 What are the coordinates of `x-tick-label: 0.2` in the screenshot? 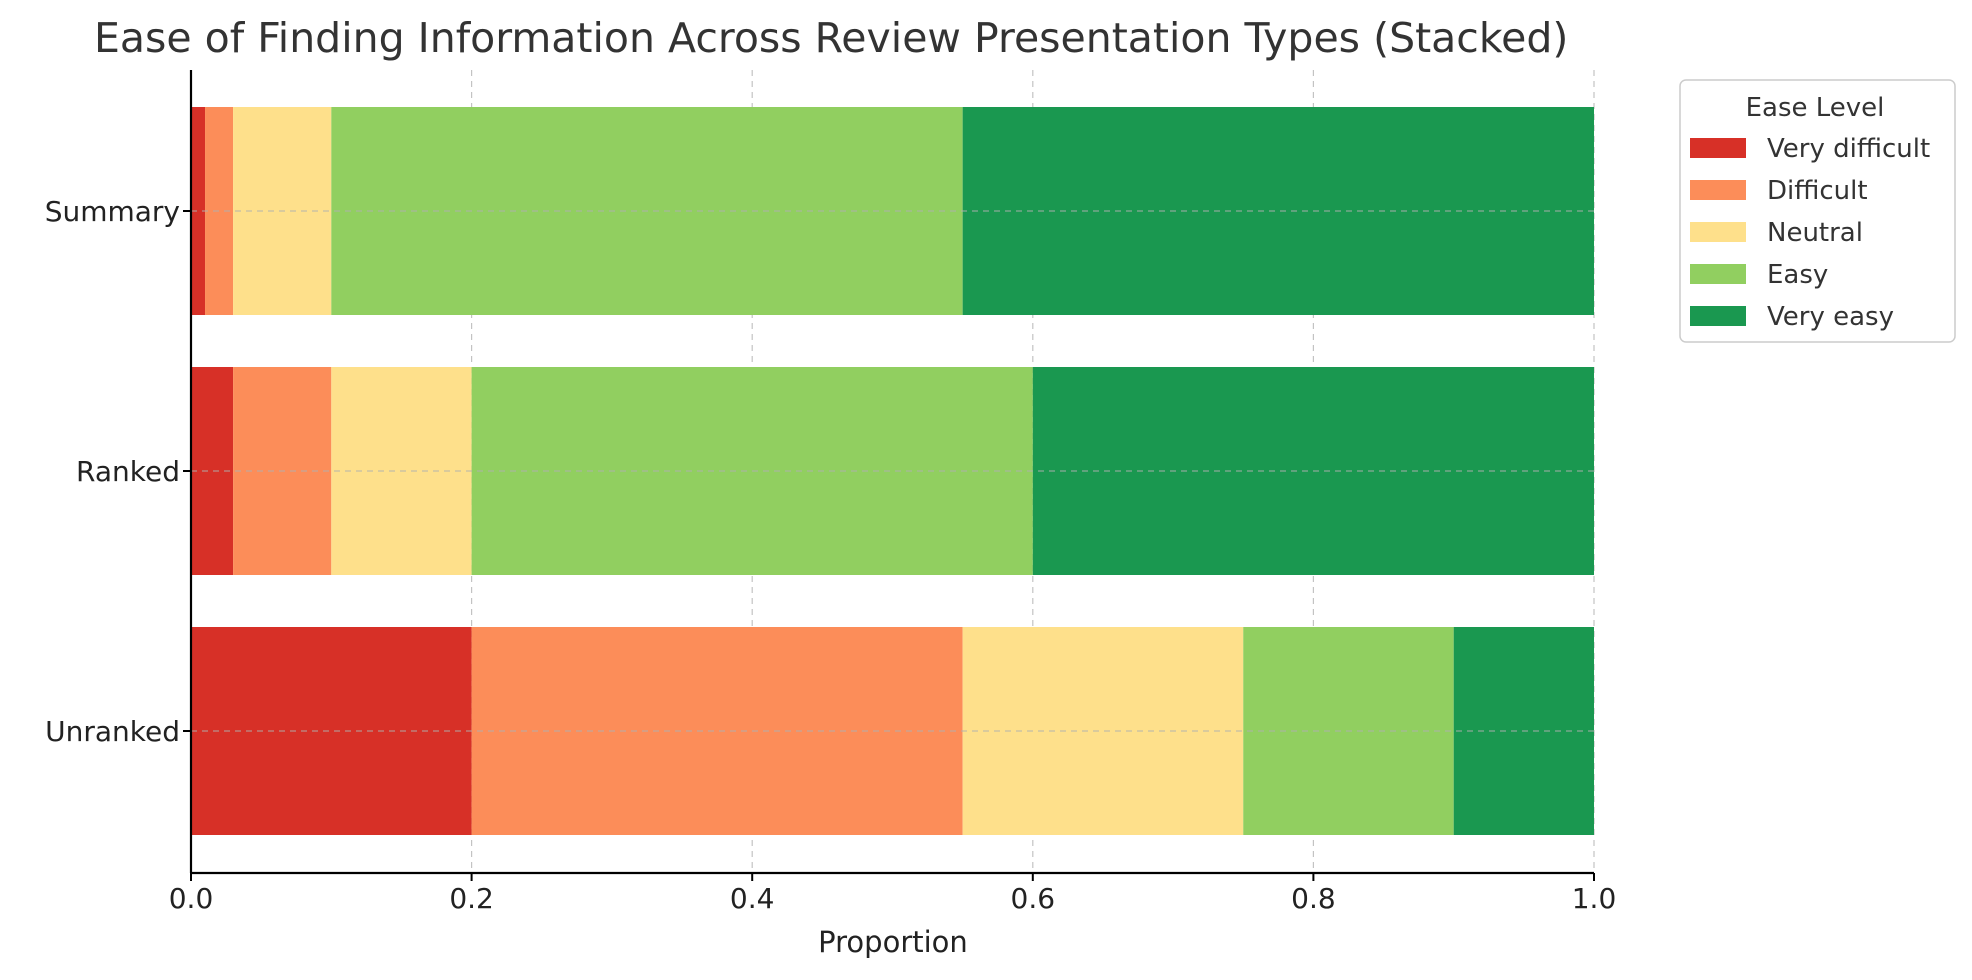 It's located at (471, 898).